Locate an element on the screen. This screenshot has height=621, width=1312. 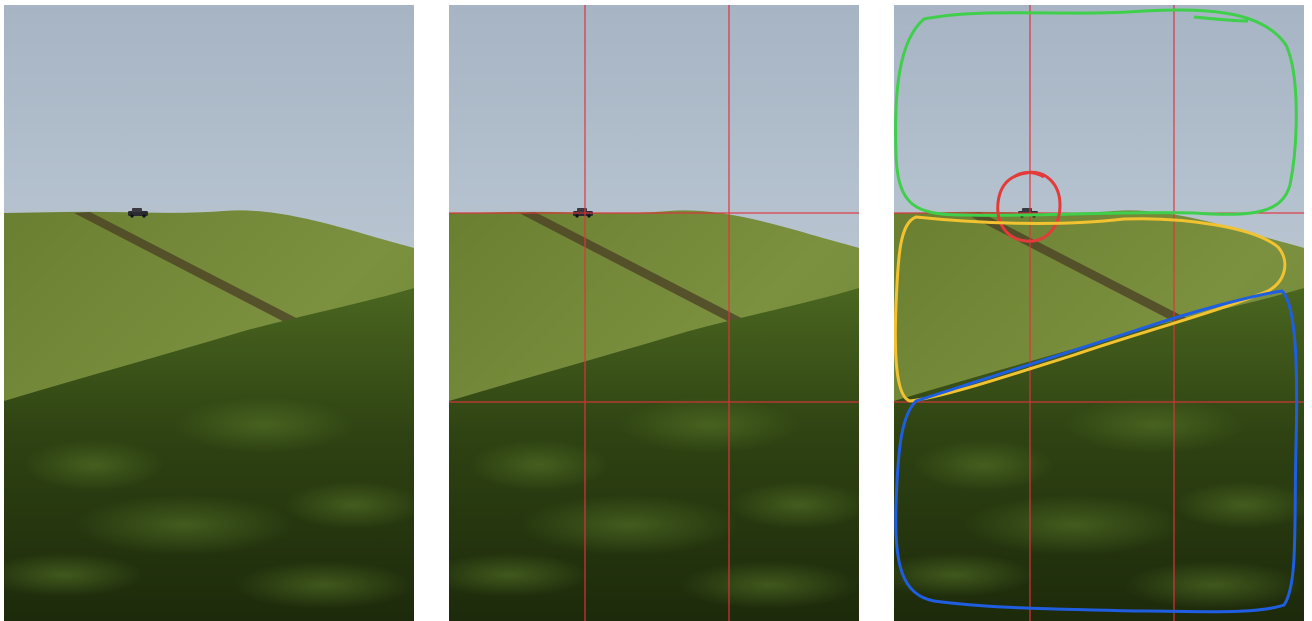
sky-region-outline is located at coordinates (1096, 112).